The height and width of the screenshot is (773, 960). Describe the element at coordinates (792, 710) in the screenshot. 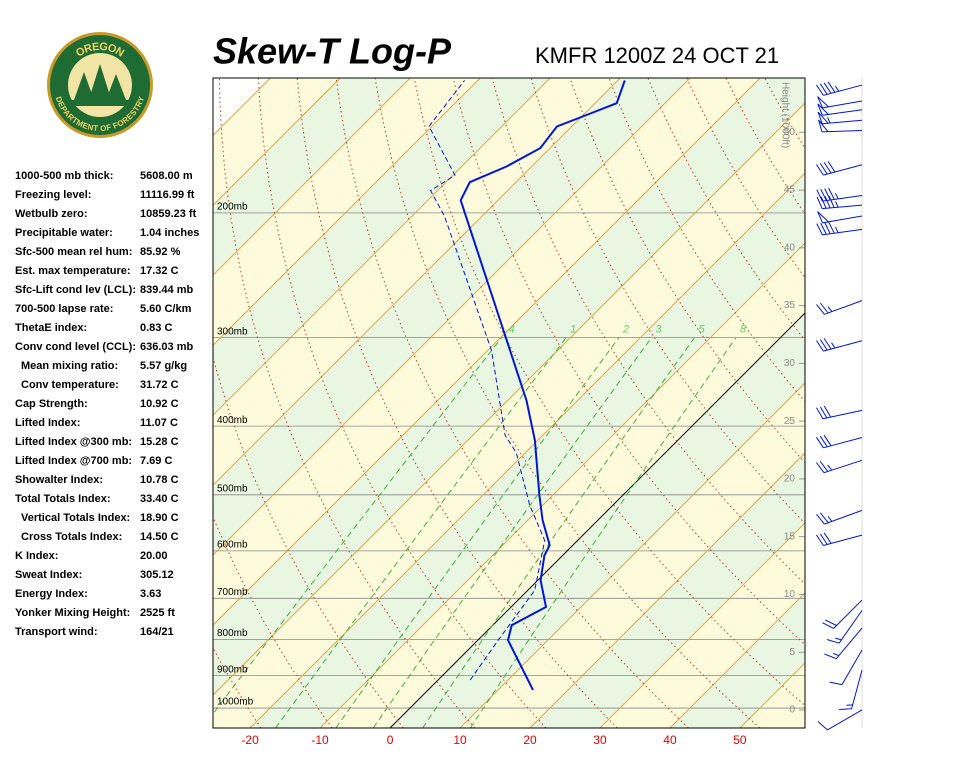

I see `height-tick-label: 0` at that location.